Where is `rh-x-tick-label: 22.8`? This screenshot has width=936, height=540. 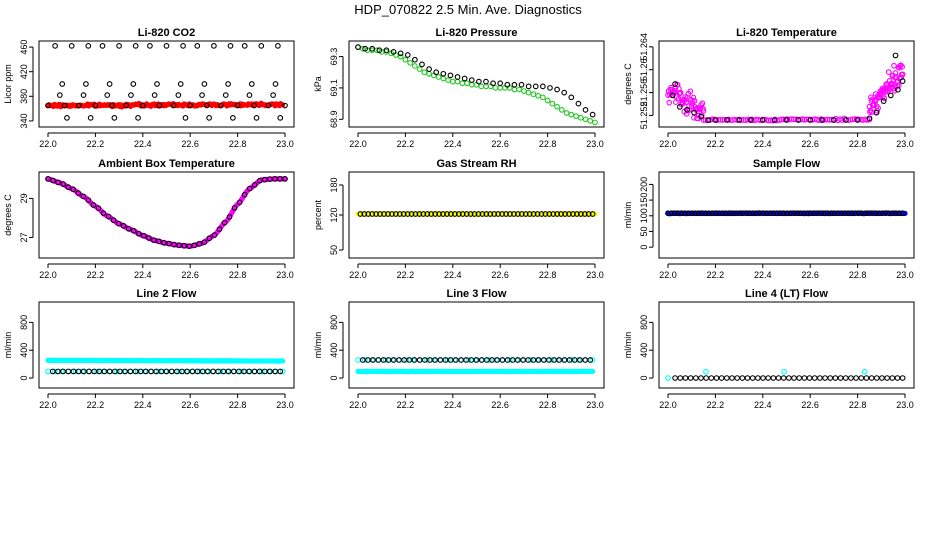 rh-x-tick-label: 22.8 is located at coordinates (548, 275).